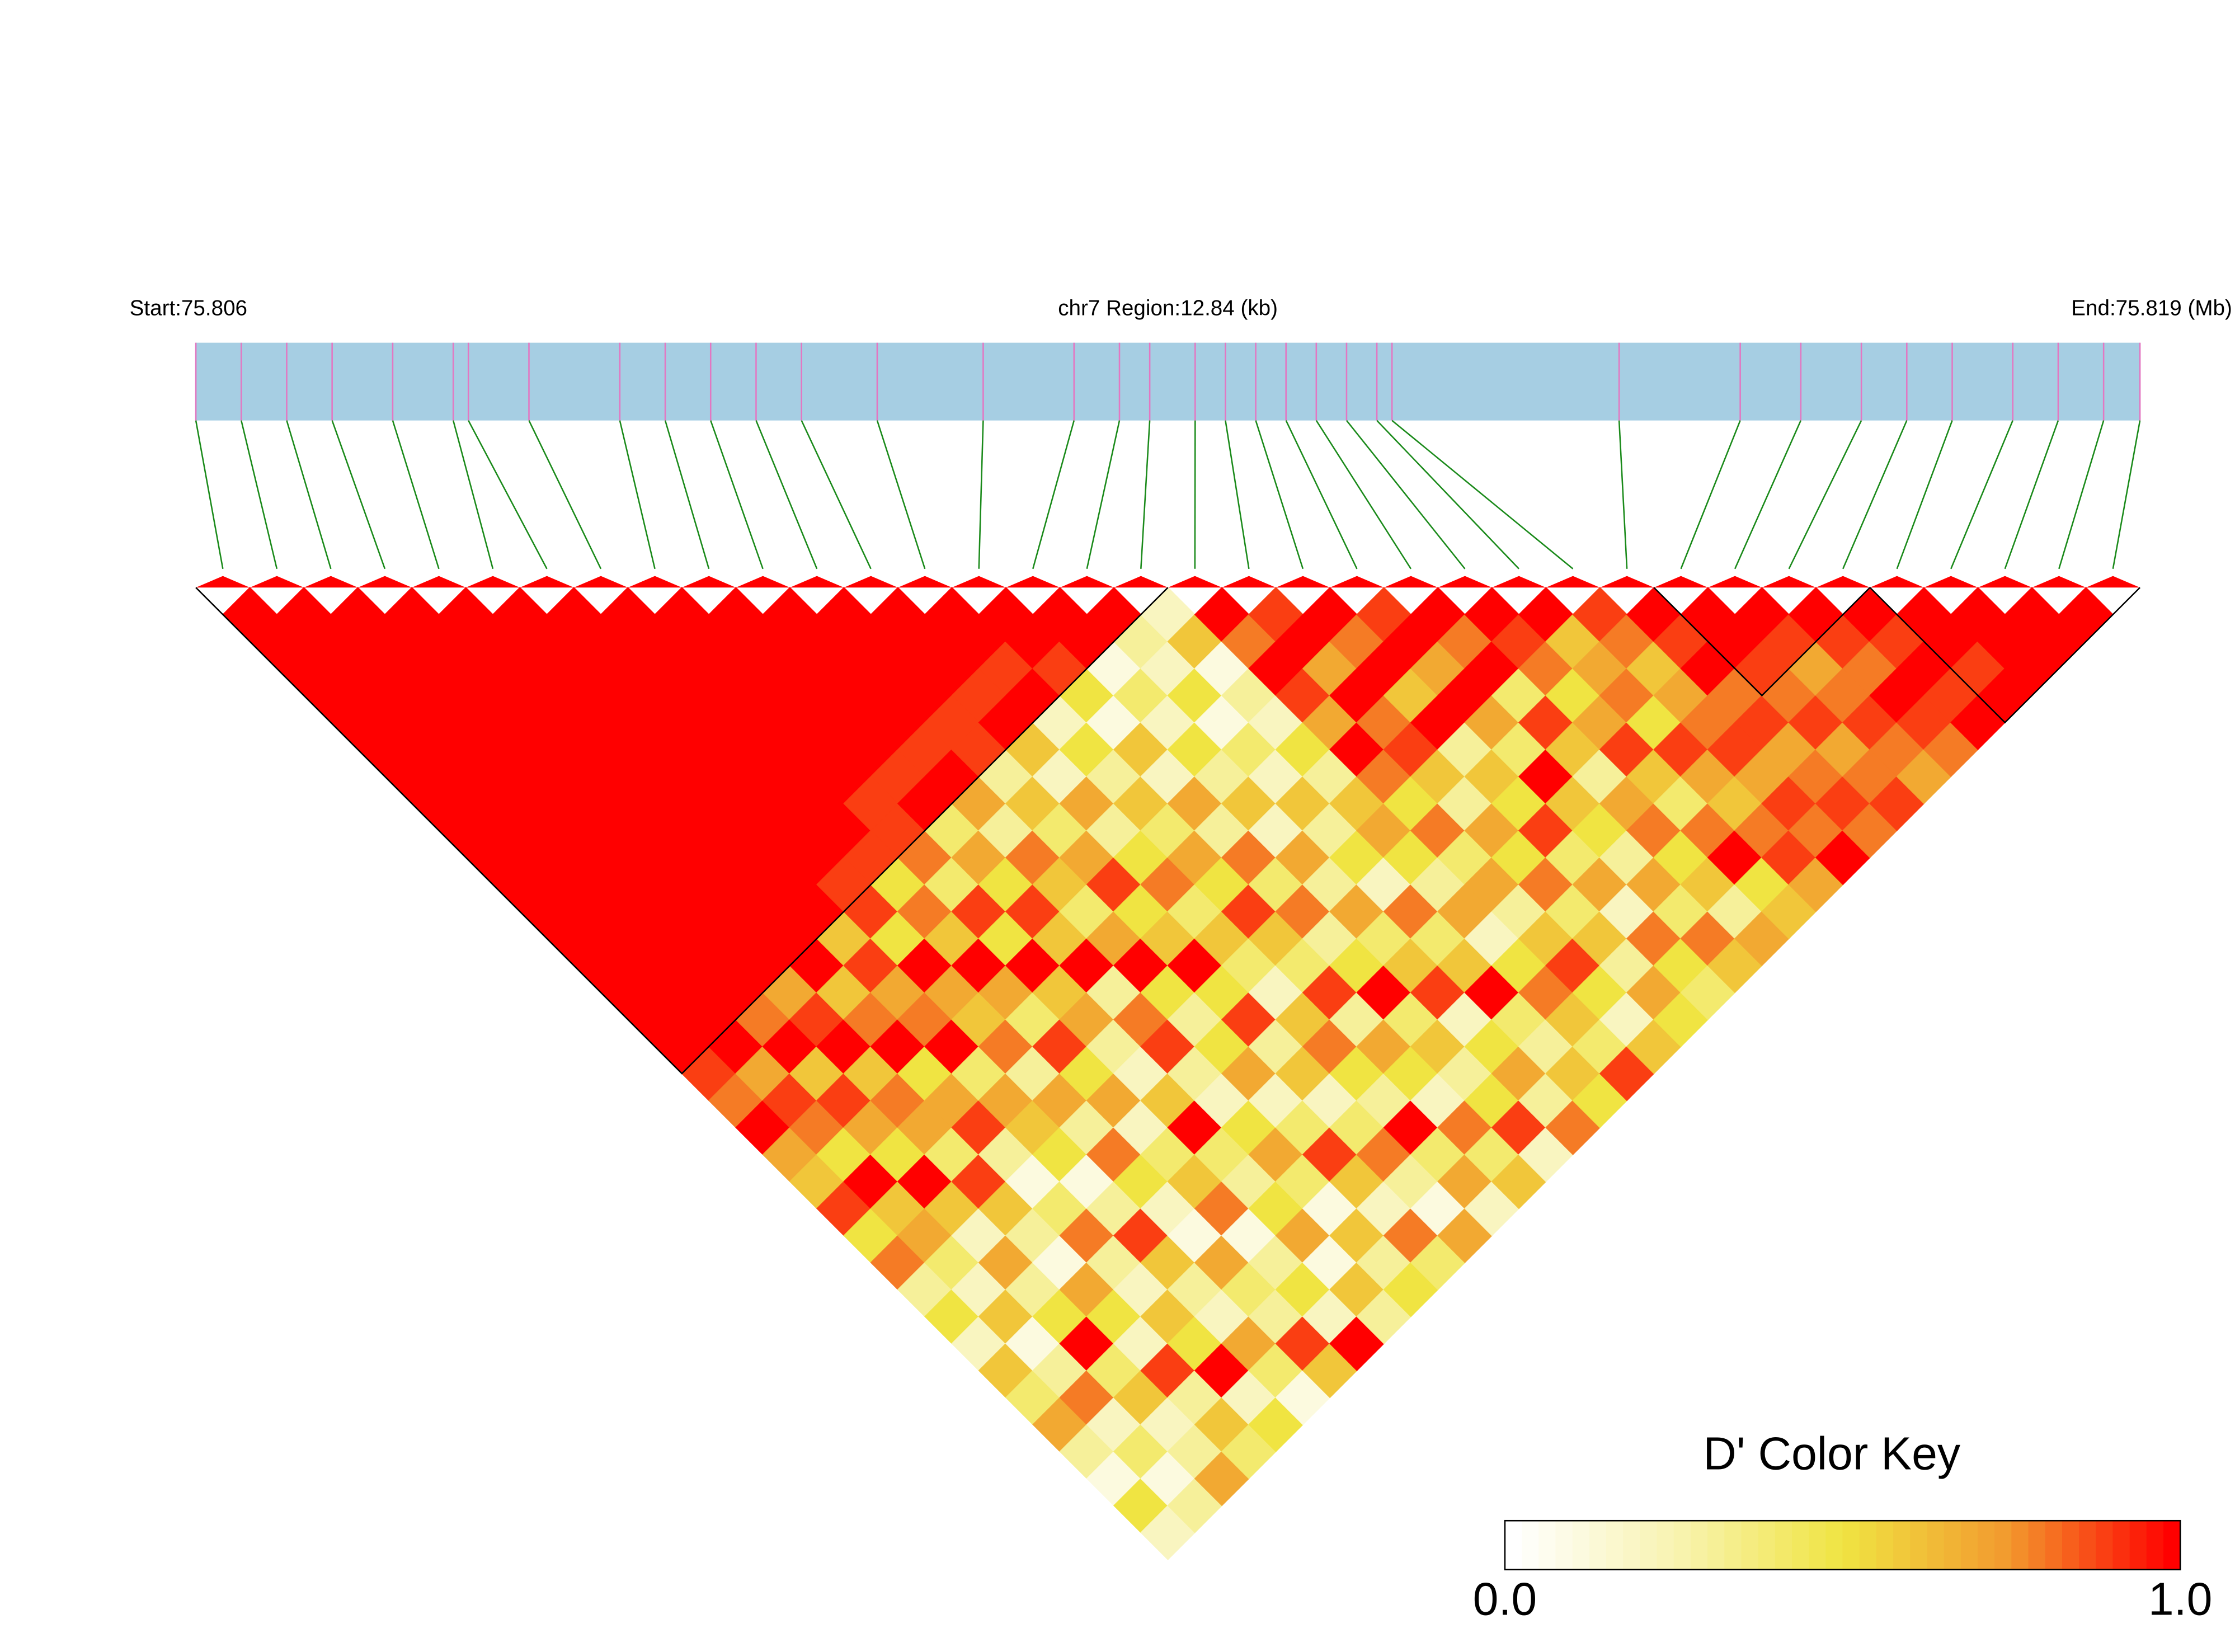 This screenshot has height=1652, width=2235. What do you see at coordinates (1505, 1600) in the screenshot?
I see `key-tick-label: 0.0` at bounding box center [1505, 1600].